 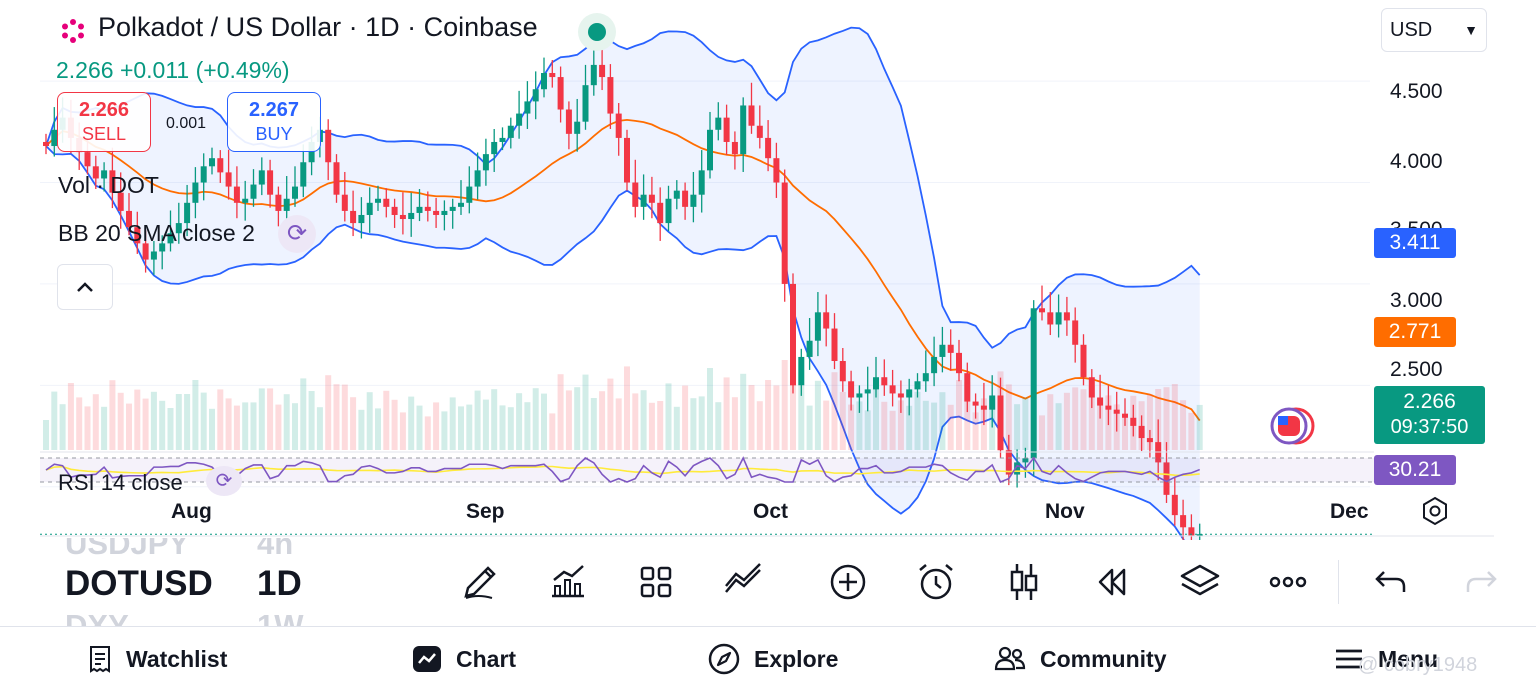 I want to click on collapse-legend-button, so click(x=85, y=287).